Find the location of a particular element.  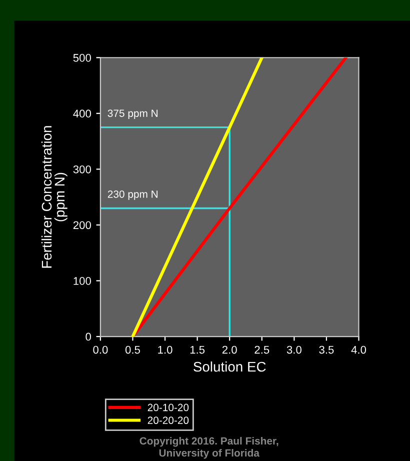

annotation: 375 ppm N is located at coordinates (133, 115).